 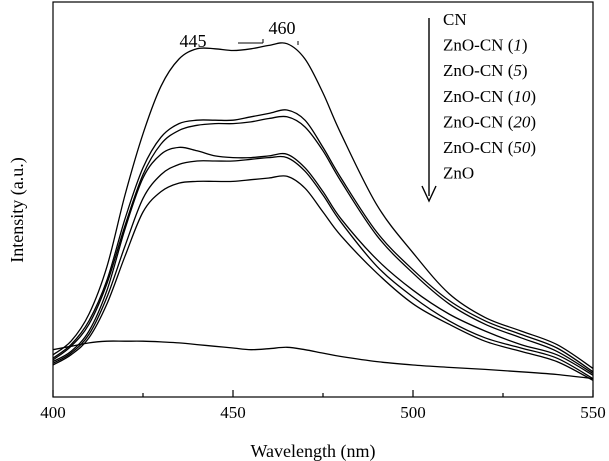 I want to click on legend-entry-prefix: CN, so click(x=455, y=19).